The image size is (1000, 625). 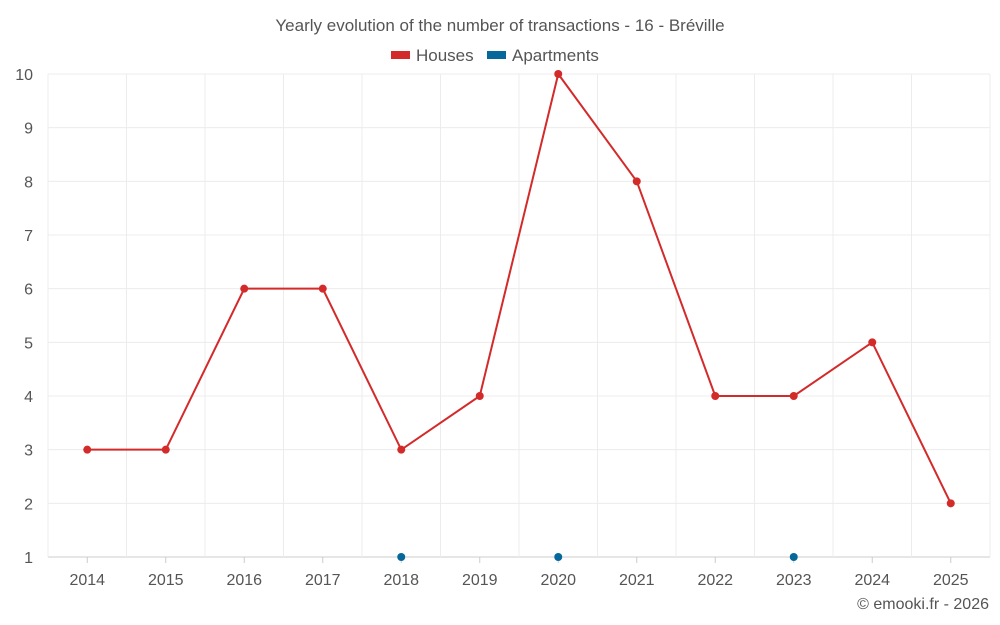 What do you see at coordinates (28, 343) in the screenshot?
I see `y-tick-label: 5` at bounding box center [28, 343].